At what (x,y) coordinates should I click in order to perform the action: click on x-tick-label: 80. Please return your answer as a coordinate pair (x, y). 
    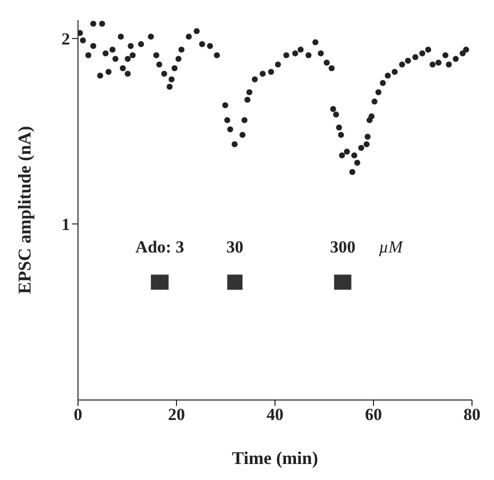
    Looking at the image, I should click on (472, 414).